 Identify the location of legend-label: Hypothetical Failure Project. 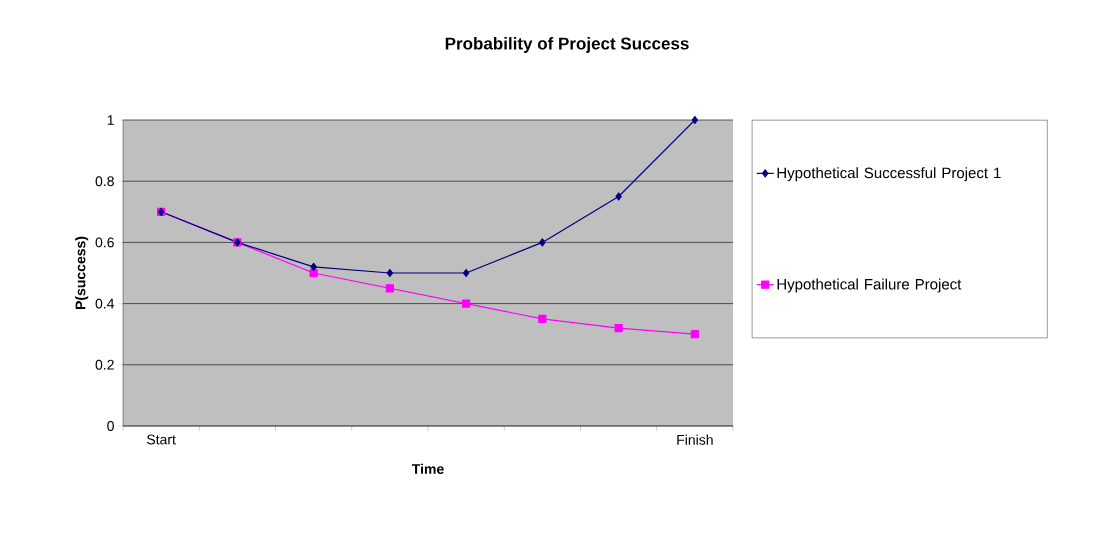
(869, 285).